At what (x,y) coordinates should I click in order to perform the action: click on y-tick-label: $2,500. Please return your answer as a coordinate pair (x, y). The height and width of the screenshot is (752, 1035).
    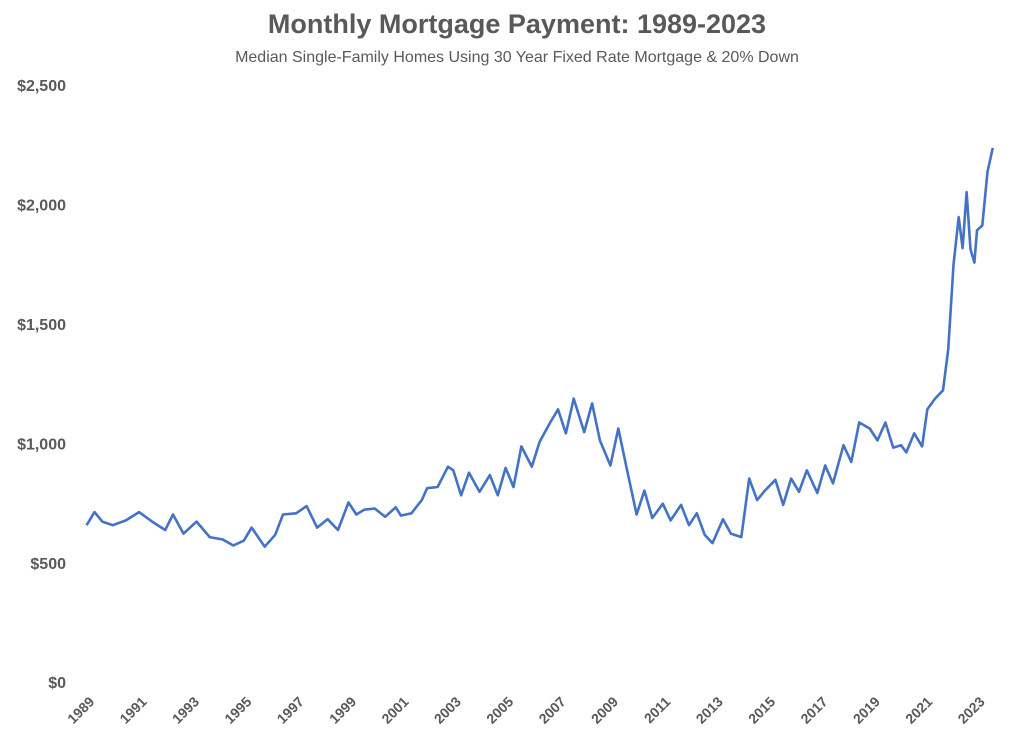
    Looking at the image, I should click on (41, 86).